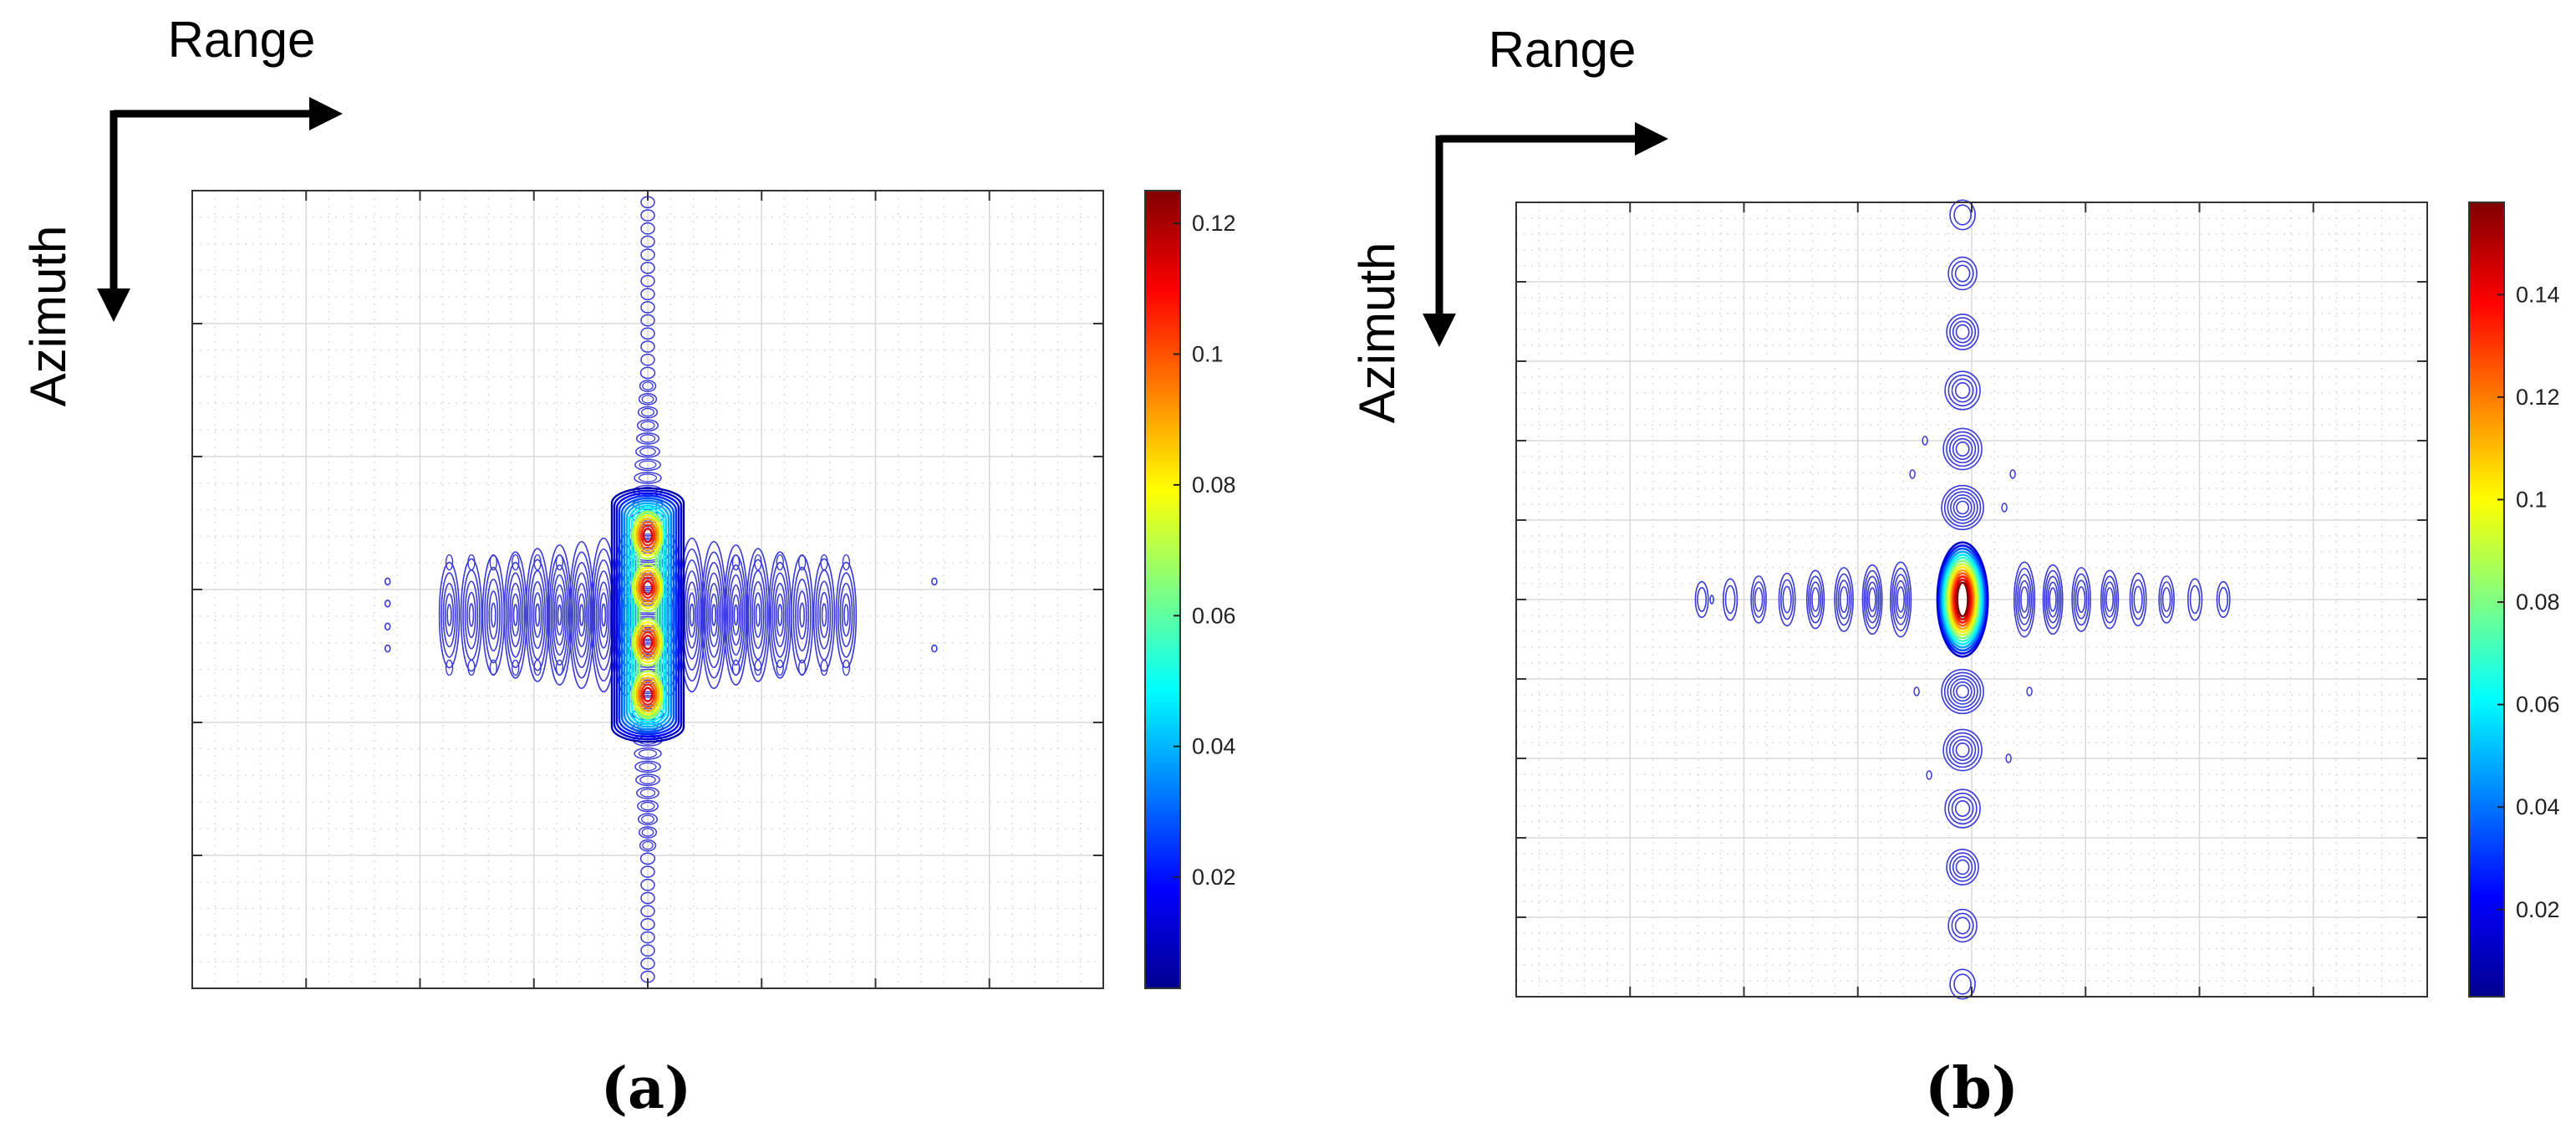  What do you see at coordinates (1972, 1089) in the screenshot?
I see `caption-b: (b)` at bounding box center [1972, 1089].